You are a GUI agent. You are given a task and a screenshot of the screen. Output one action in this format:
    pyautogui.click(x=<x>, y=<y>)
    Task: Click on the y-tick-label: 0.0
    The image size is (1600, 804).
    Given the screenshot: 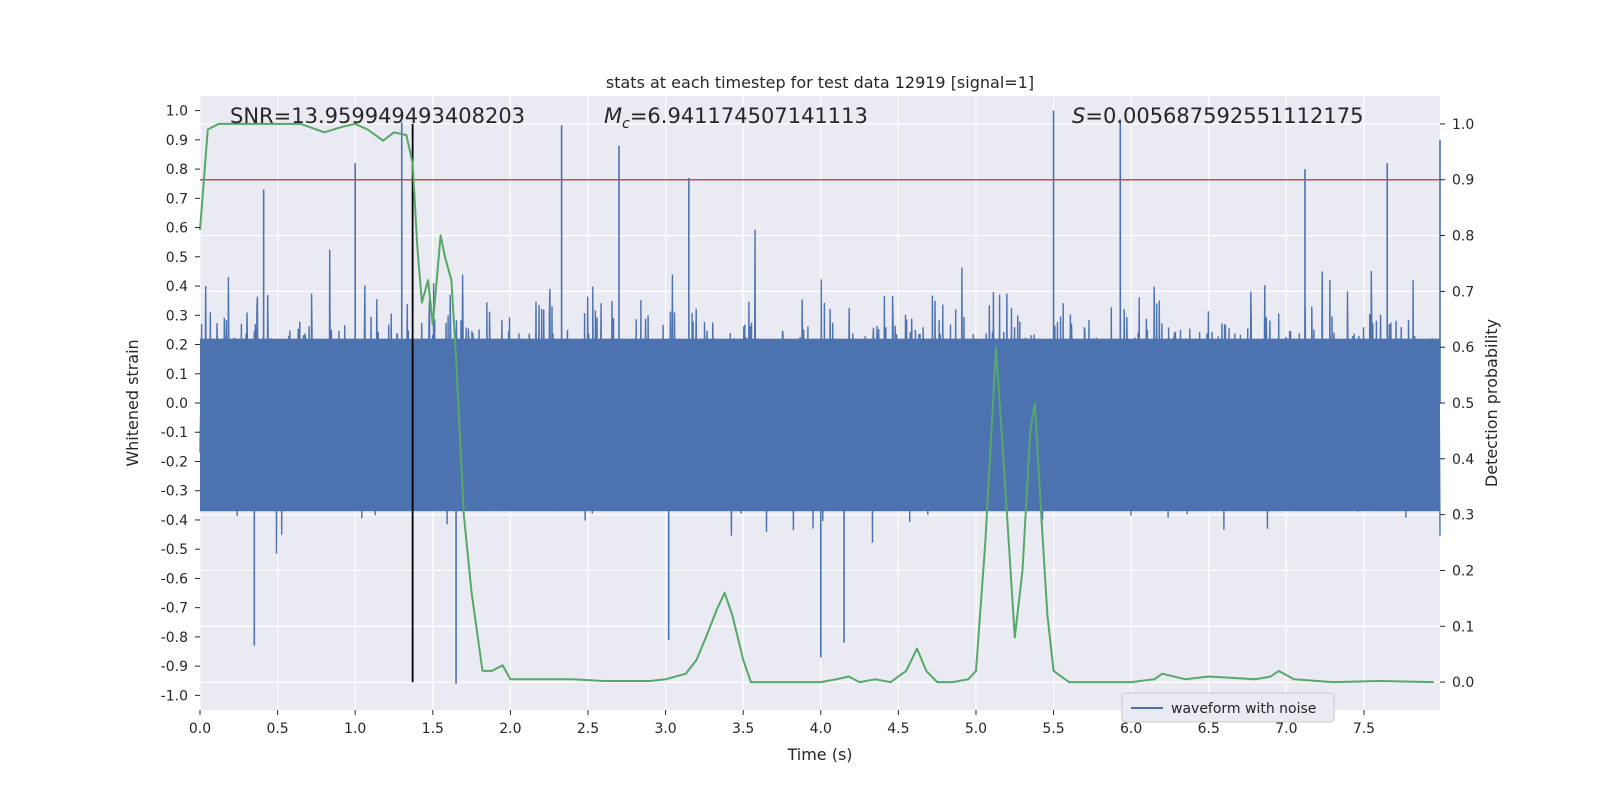 What is the action you would take?
    pyautogui.click(x=177, y=404)
    